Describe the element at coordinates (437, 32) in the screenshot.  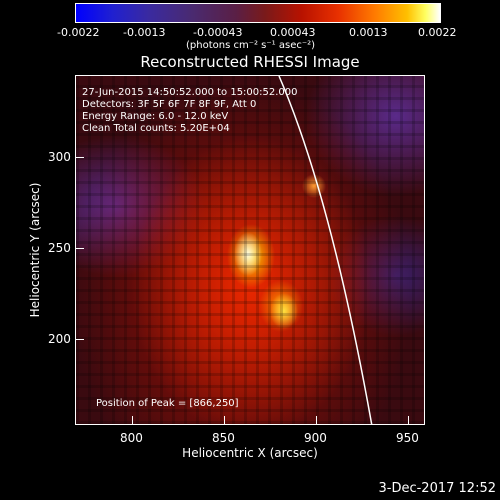
I see `colorbar-tick-label: 0.0022` at that location.